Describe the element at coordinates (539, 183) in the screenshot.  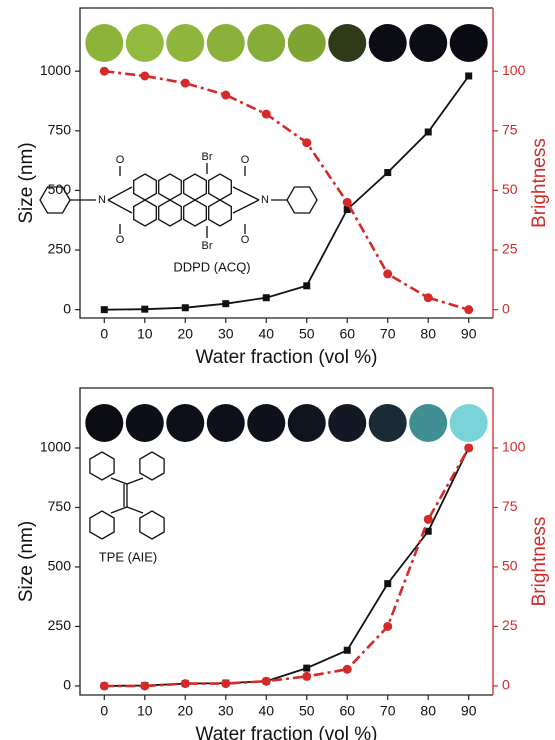
I see `y2-axis-label: Brightness` at that location.